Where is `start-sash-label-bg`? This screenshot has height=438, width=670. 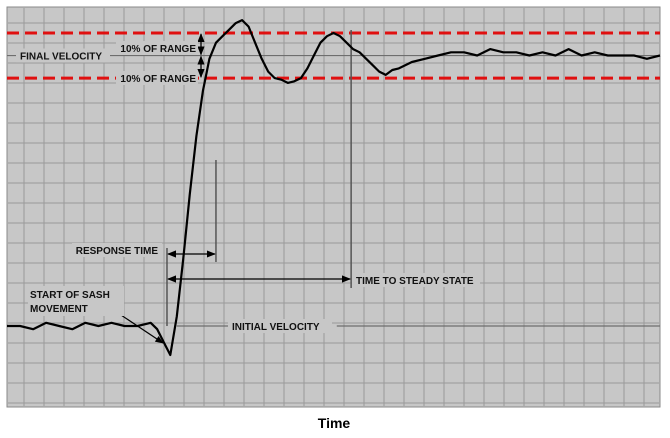 start-sash-label-bg is located at coordinates (76, 301).